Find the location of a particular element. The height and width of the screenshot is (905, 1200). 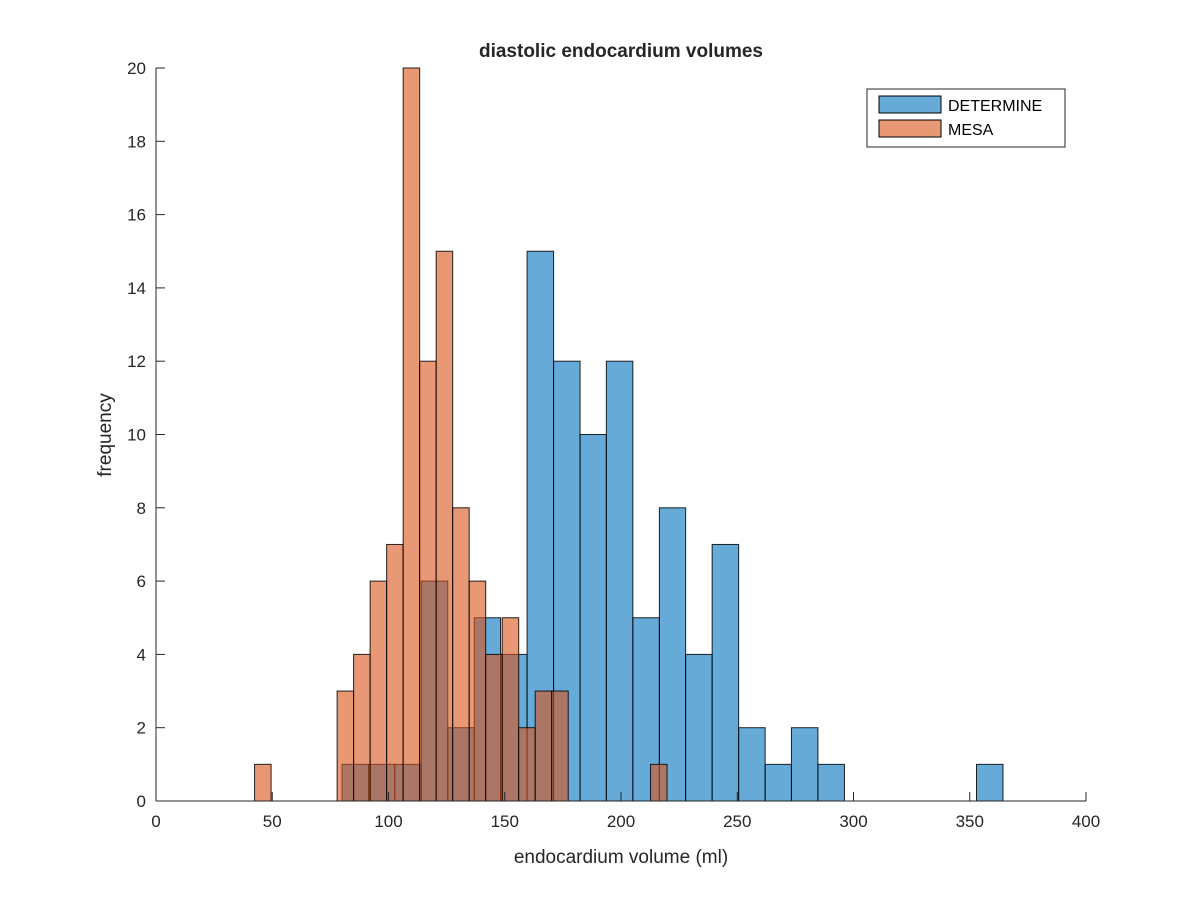

y-tick-label-12: 12 is located at coordinates (136, 361).